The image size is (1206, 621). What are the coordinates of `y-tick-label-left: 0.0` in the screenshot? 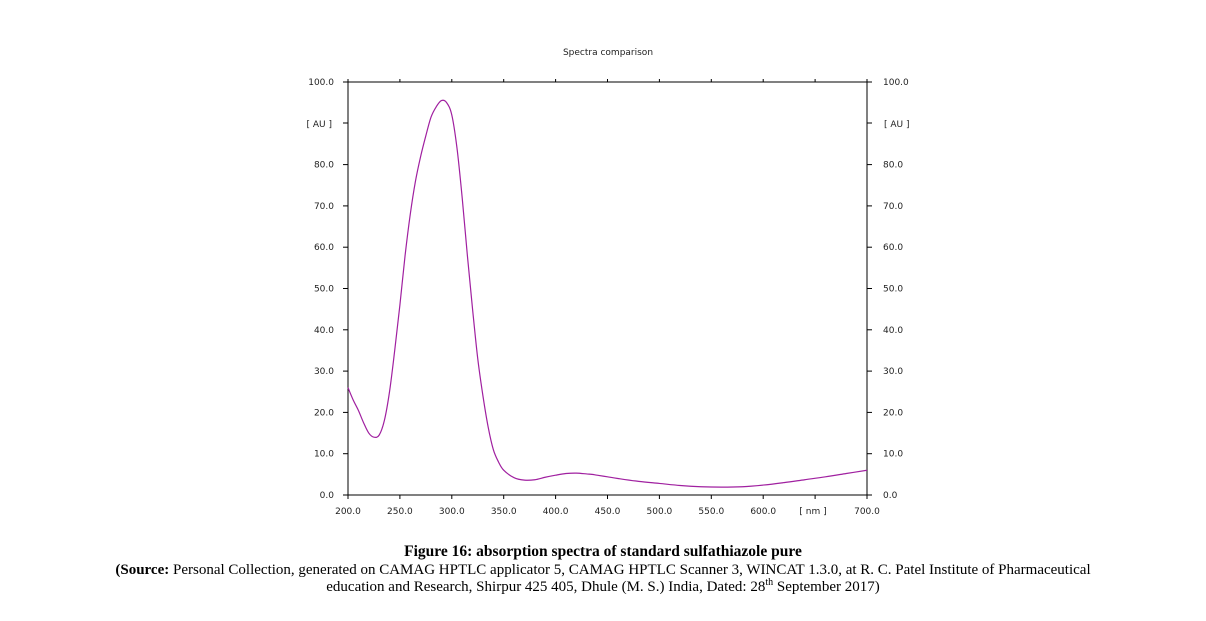 It's located at (327, 496).